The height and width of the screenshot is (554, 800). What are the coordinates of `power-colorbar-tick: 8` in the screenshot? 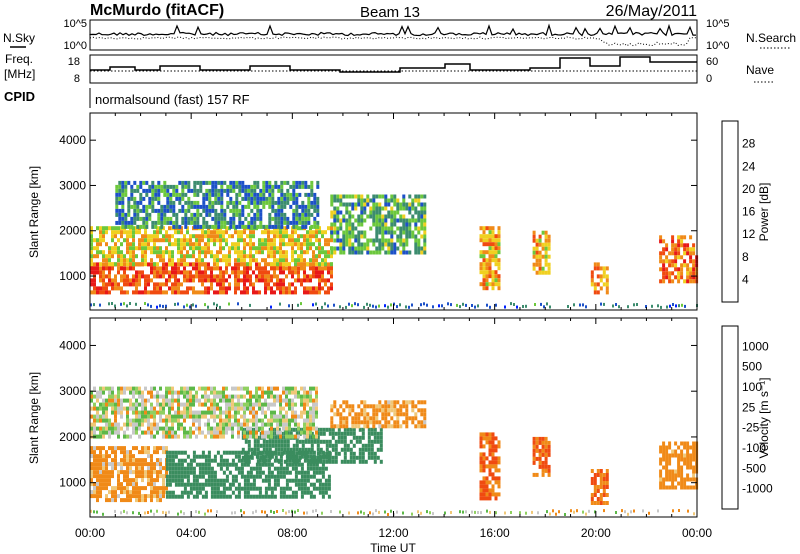 It's located at (745, 257).